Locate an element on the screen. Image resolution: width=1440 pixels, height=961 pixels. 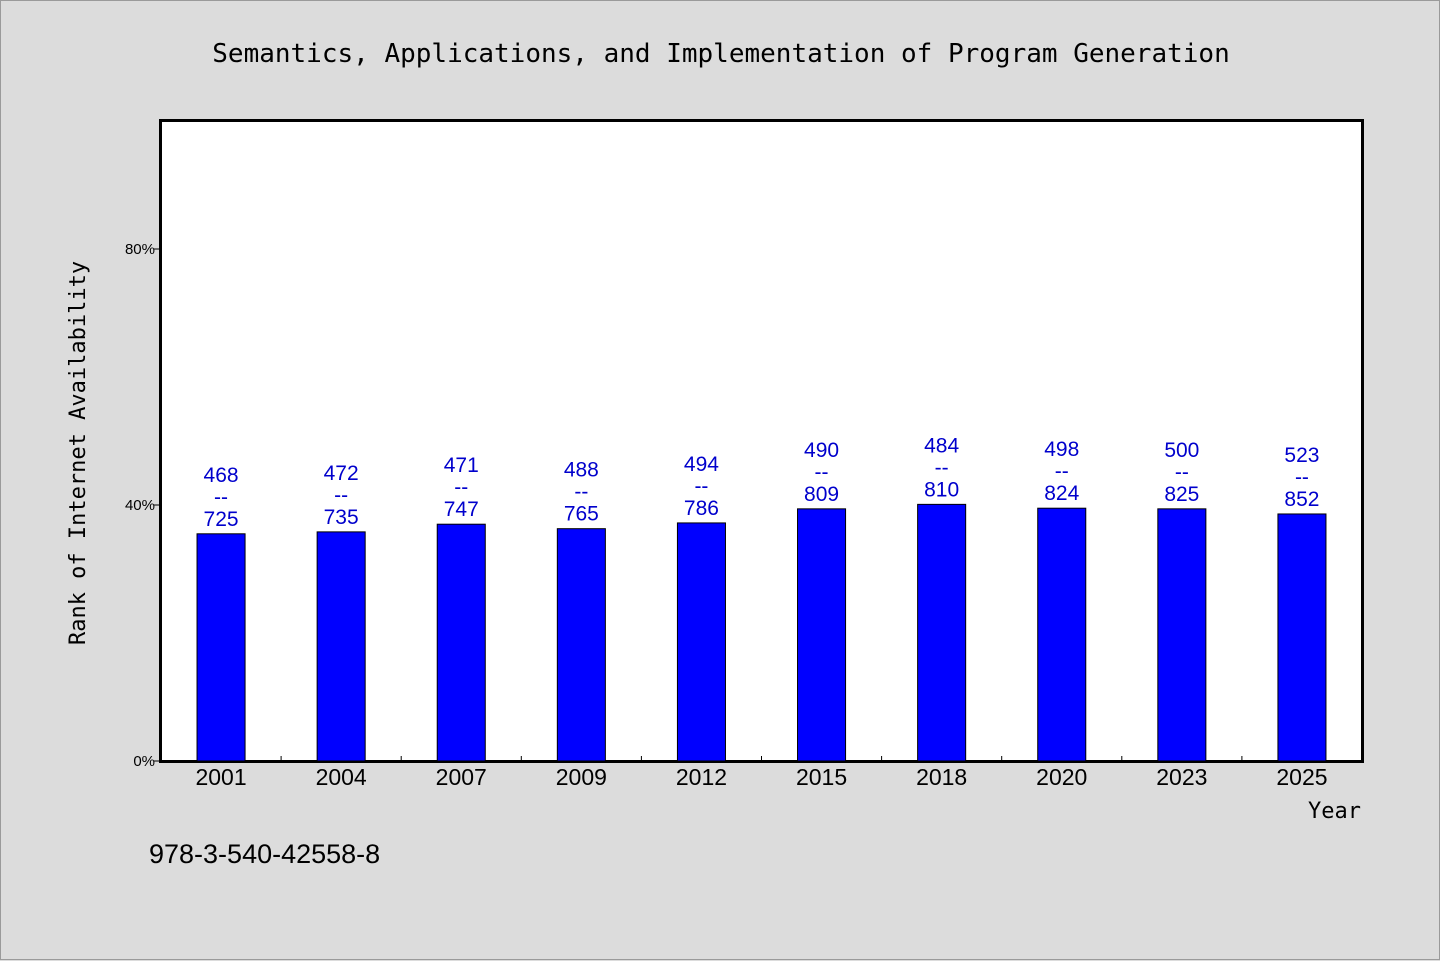
data-label-sep-2007: -- is located at coordinates (461, 487).